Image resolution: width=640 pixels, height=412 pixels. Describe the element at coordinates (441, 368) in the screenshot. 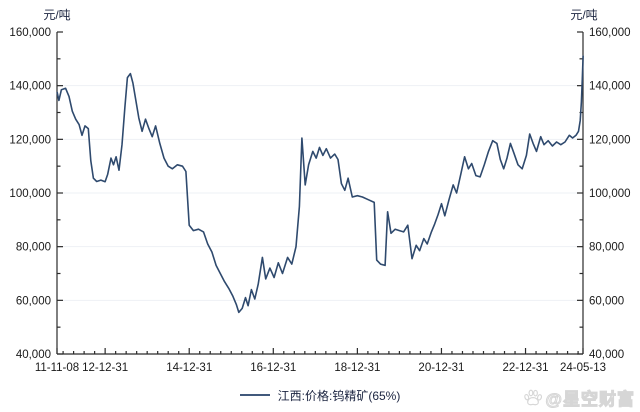

I see `svg-text: 20-12-31` at that location.